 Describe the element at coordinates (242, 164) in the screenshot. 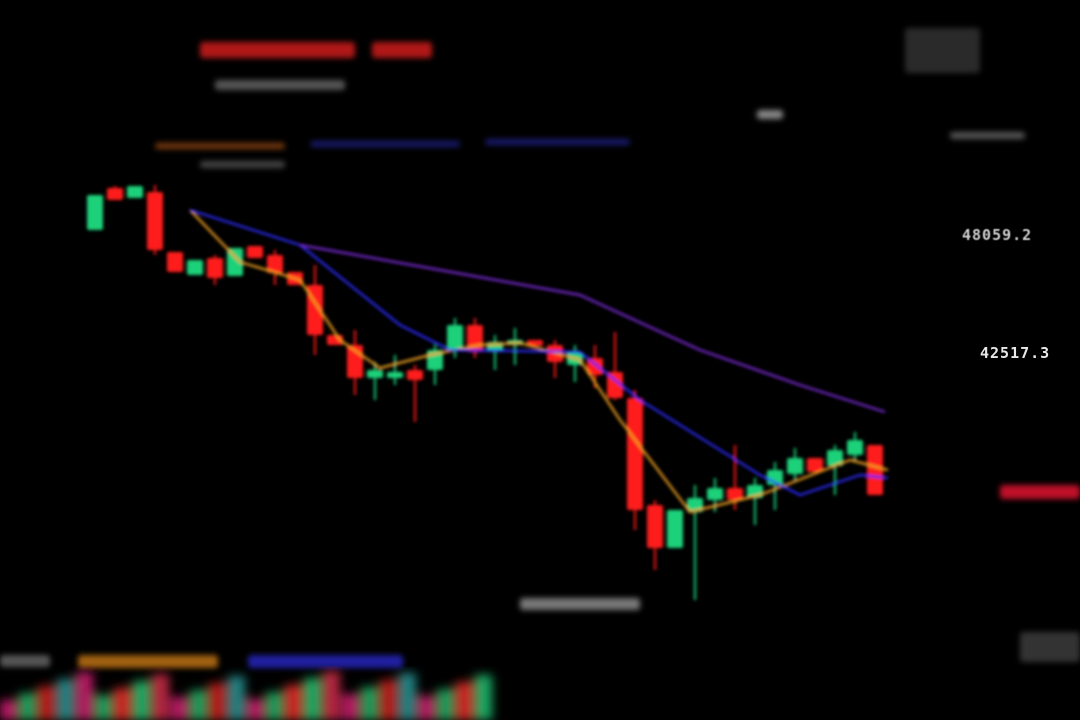

I see `blurred-legend-grey` at that location.